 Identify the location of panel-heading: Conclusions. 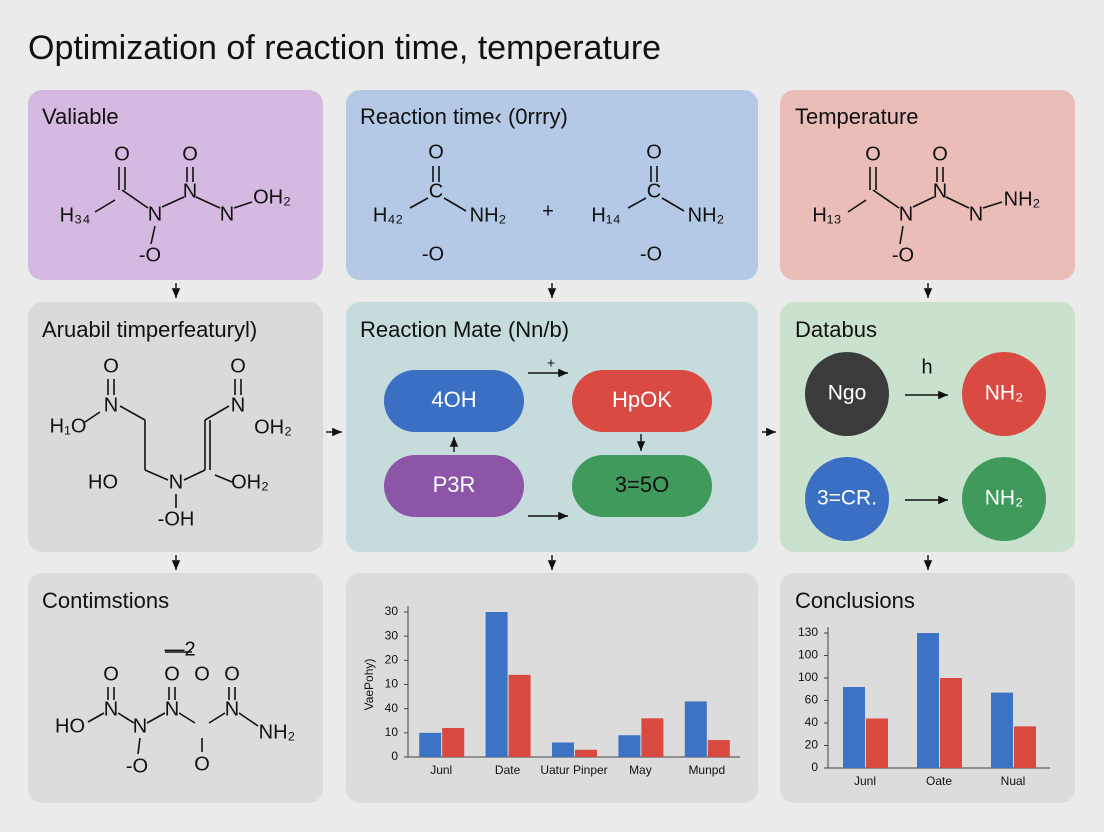
(855, 600).